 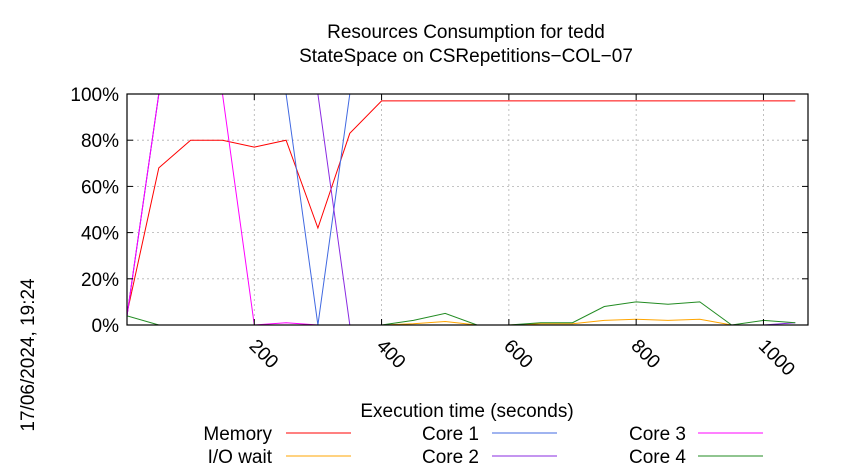 I want to click on legend-label-i-o-wait: I/O wait, so click(x=240, y=457).